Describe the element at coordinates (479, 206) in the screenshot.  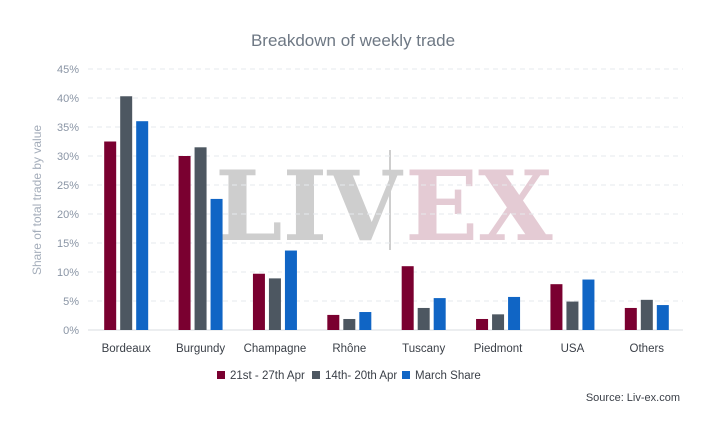
I see `watermark-right: EX` at that location.